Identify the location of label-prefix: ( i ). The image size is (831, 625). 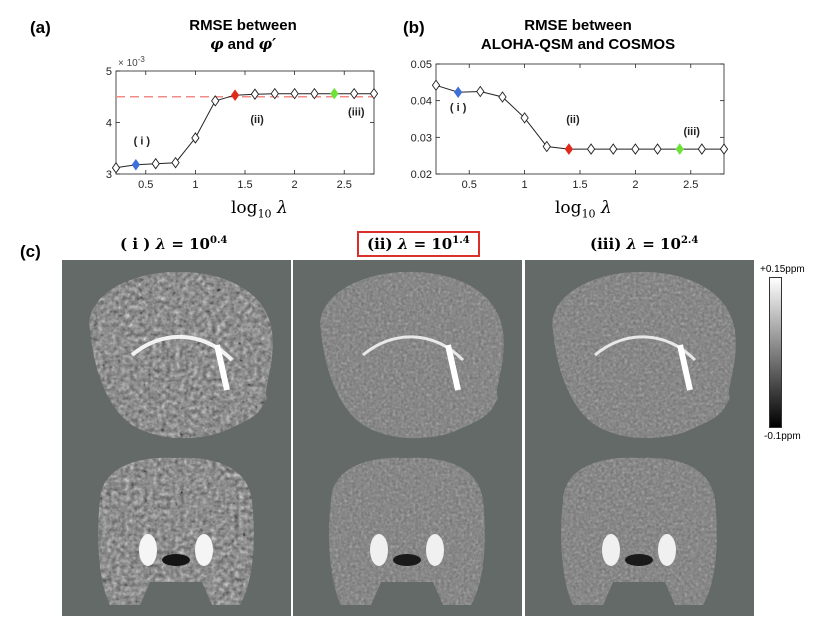
(138, 244).